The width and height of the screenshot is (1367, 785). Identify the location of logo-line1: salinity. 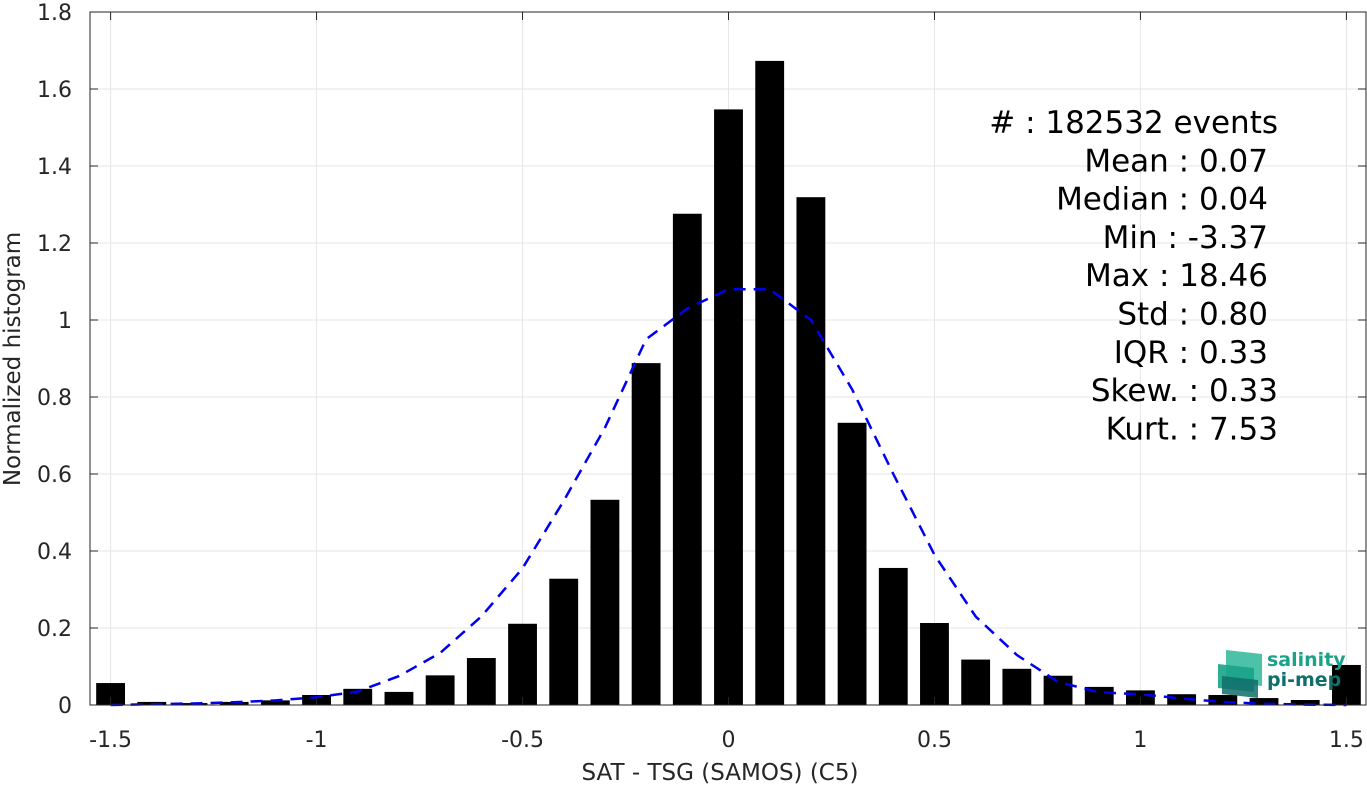
(1306, 660).